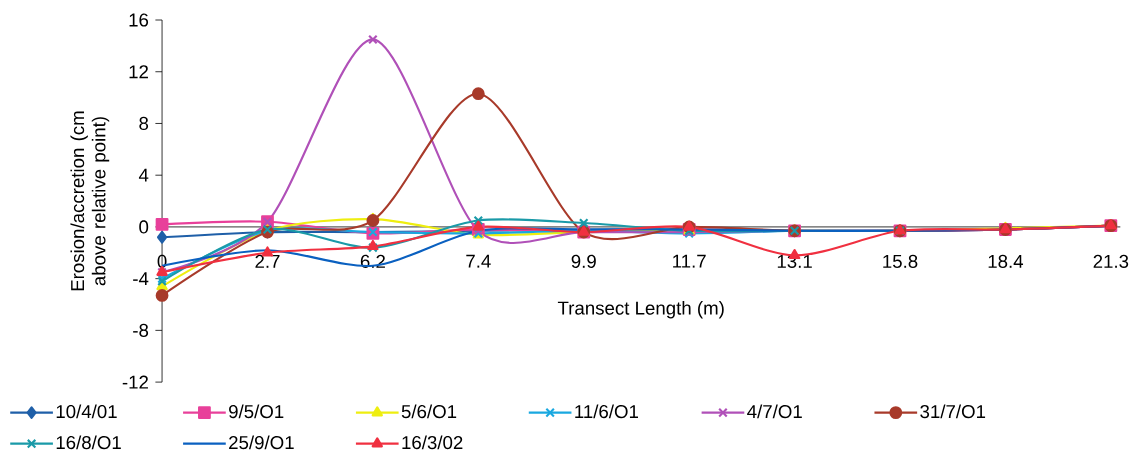 The width and height of the screenshot is (1143, 468). I want to click on y-tick-label: 12, so click(138, 72).